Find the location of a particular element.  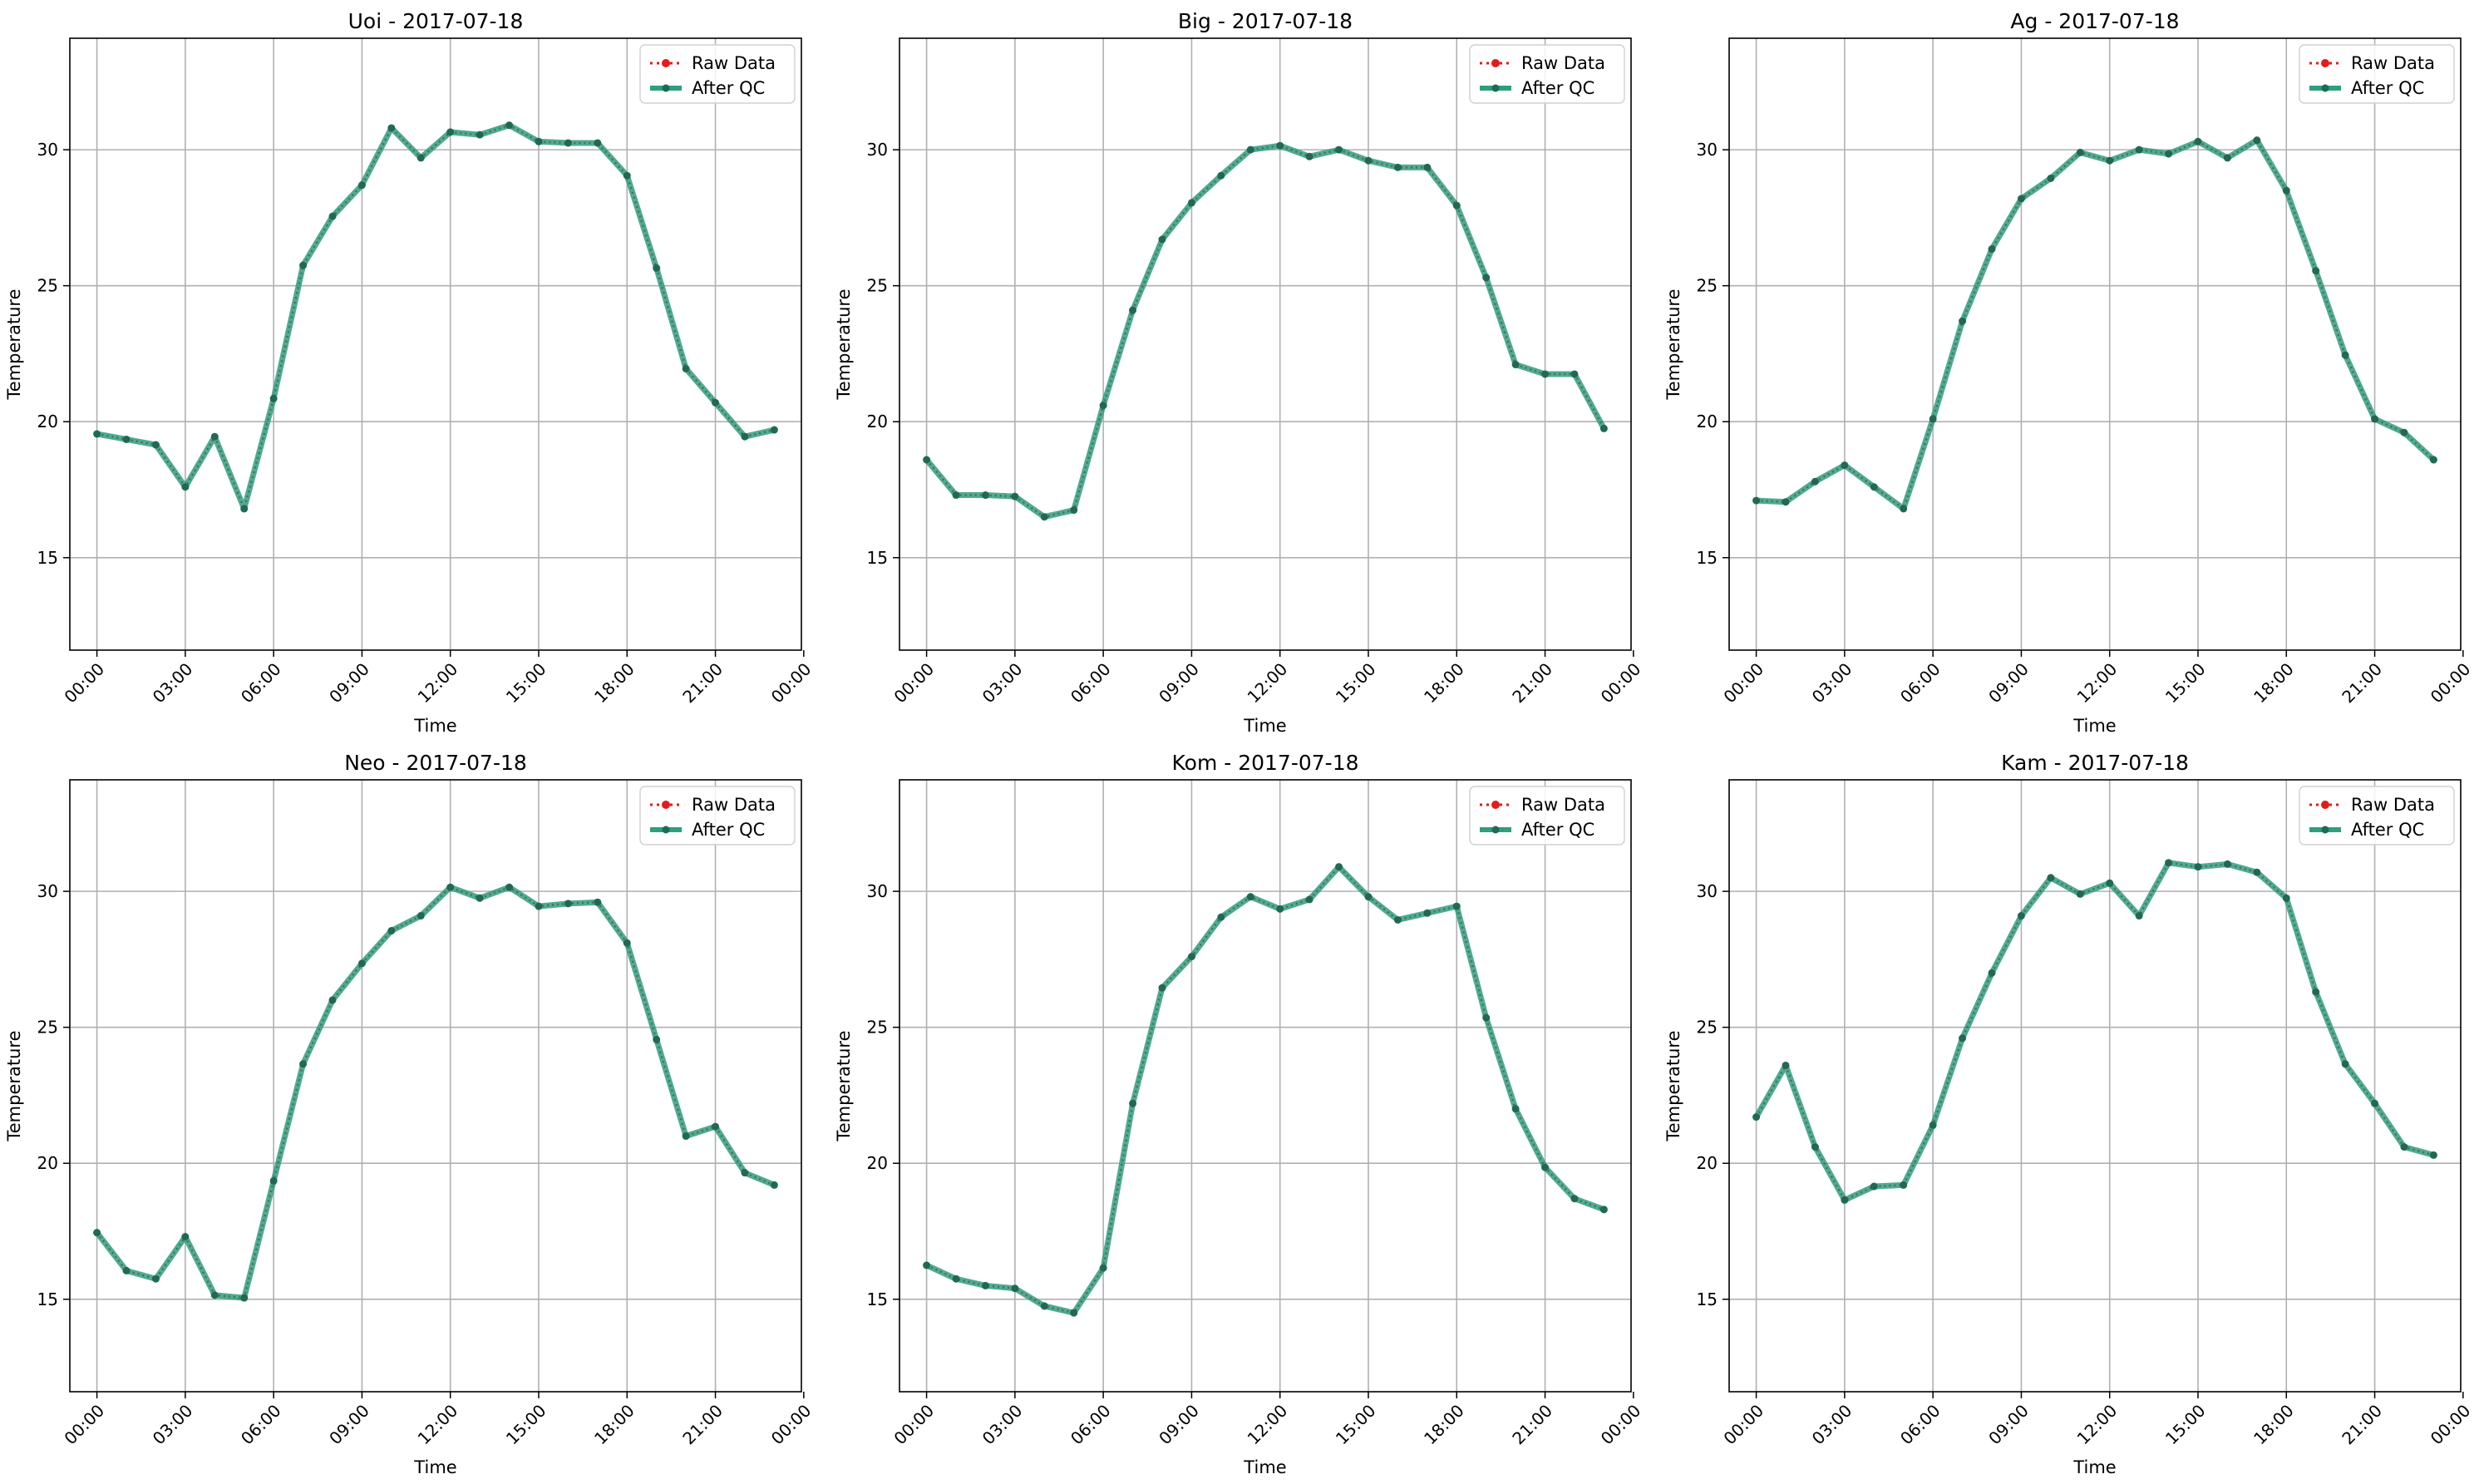

chart-title: Big - 2017-07-18 is located at coordinates (1265, 21).